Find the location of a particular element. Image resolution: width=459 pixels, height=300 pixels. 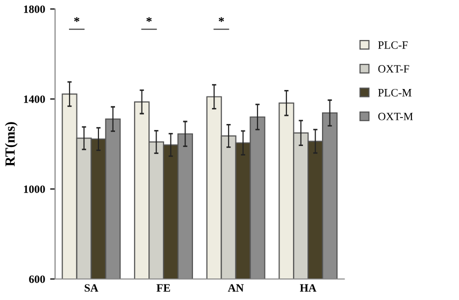

legend-label: PLC-M is located at coordinates (395, 92).